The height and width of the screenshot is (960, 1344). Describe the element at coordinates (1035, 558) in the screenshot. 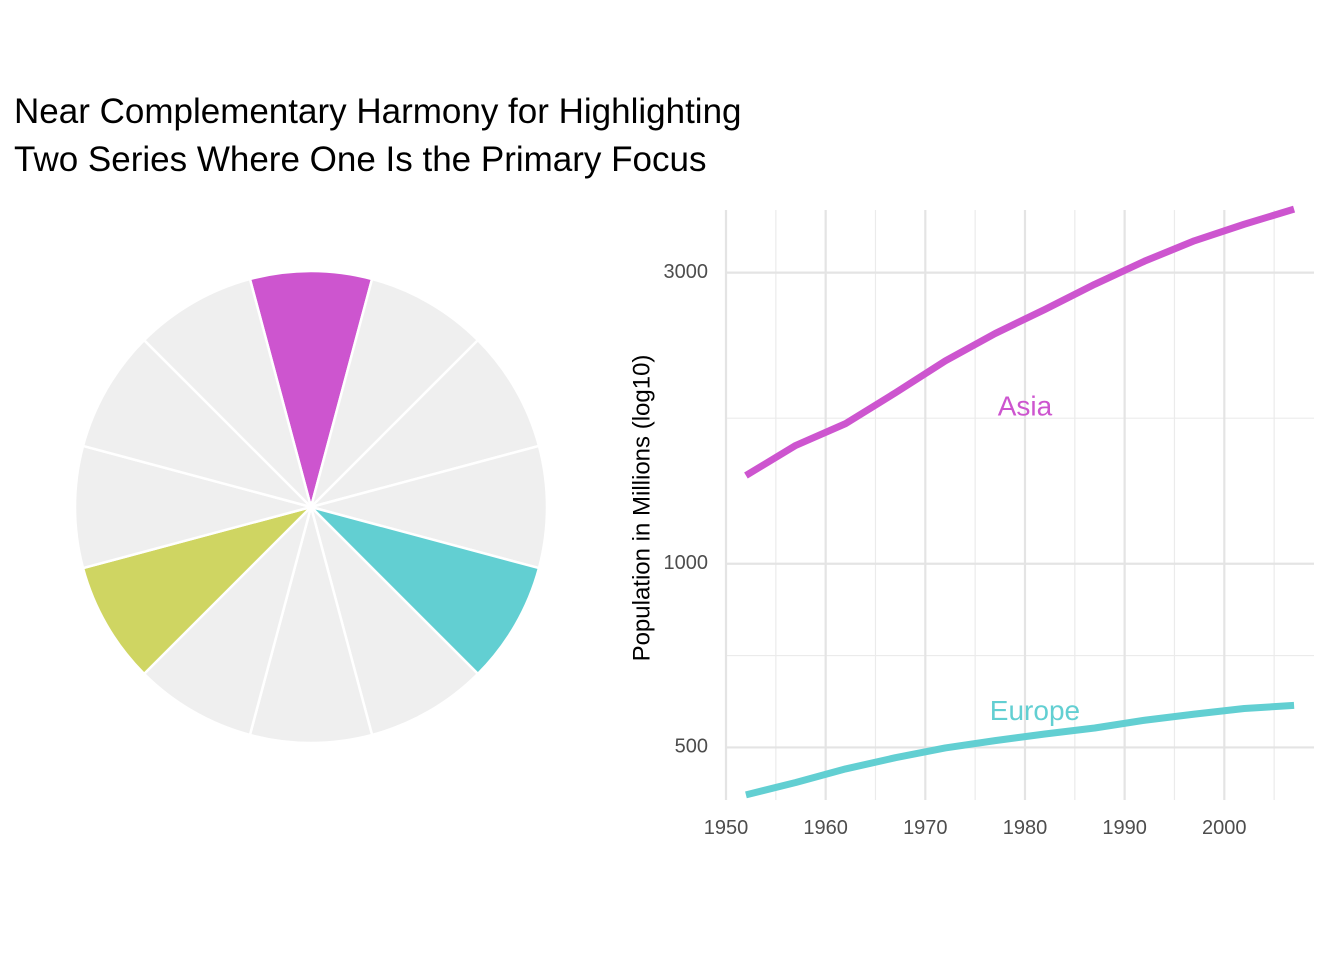

I see `series-labels: Asia Europe` at that location.